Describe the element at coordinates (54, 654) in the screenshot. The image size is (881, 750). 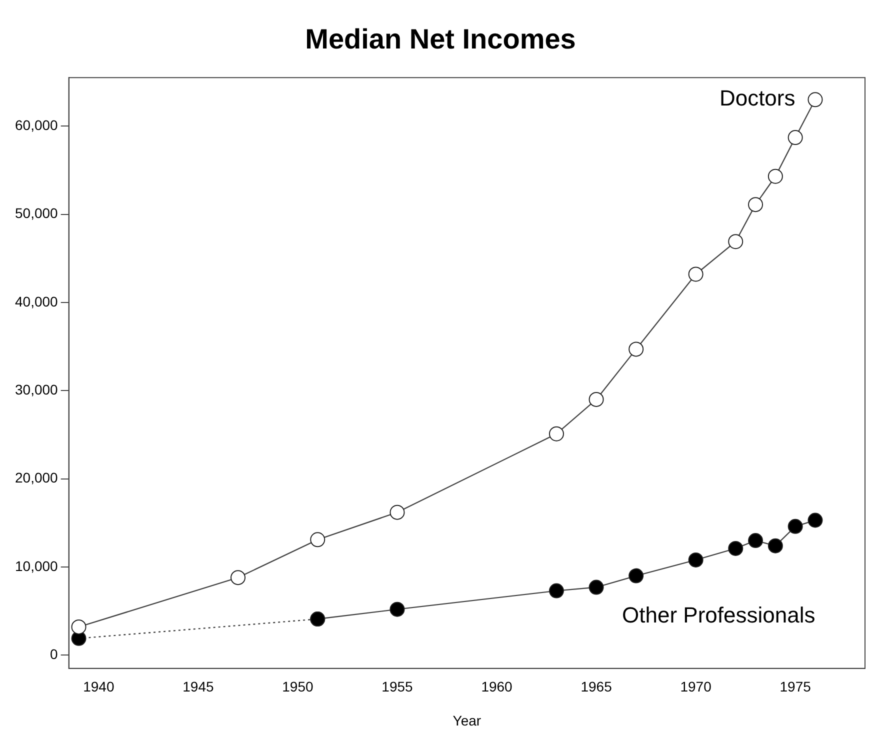
I see `y-tick-label: 0` at that location.